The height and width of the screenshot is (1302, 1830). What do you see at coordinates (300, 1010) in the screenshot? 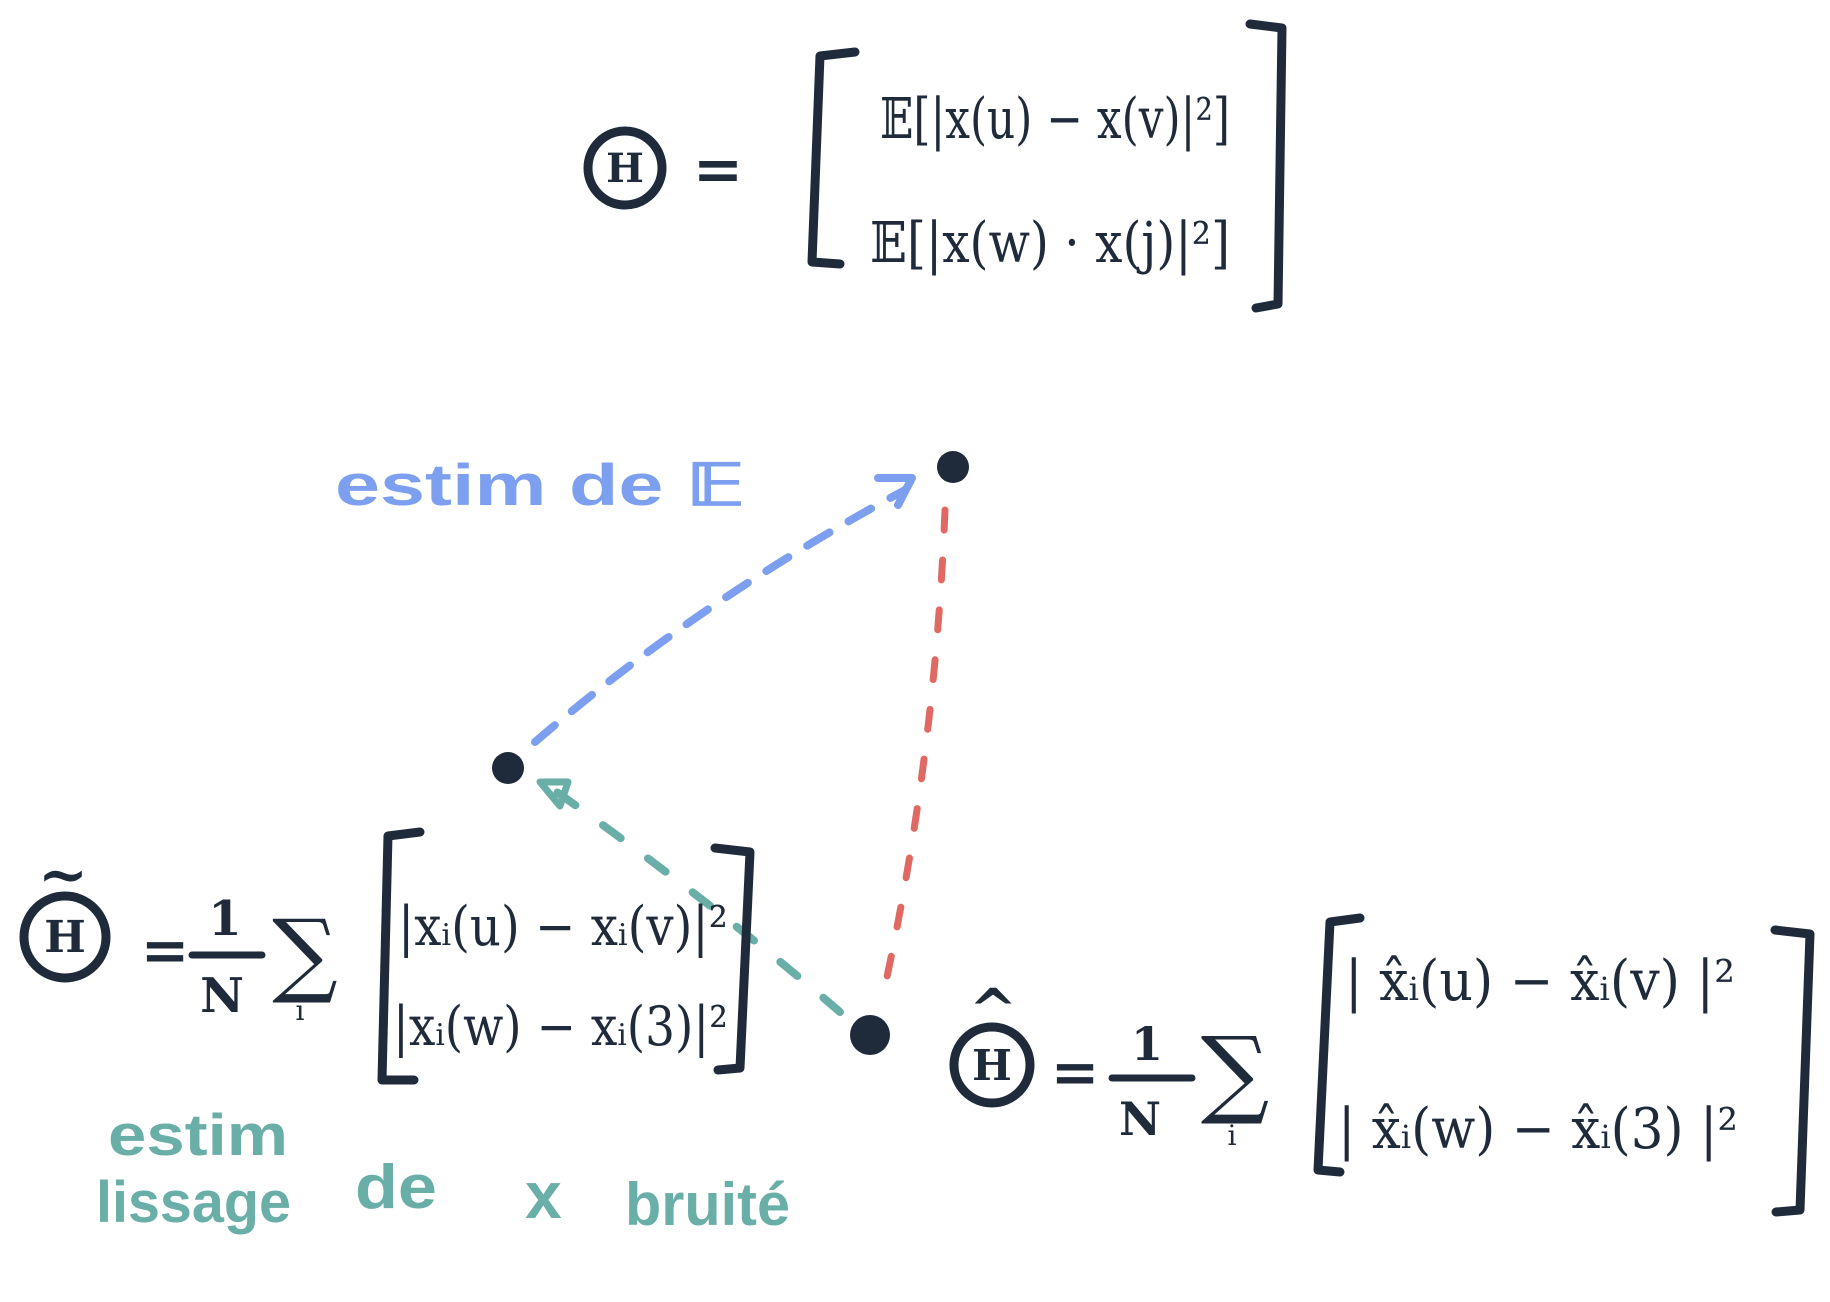
I see `tilde-sigma-sub: i` at bounding box center [300, 1010].